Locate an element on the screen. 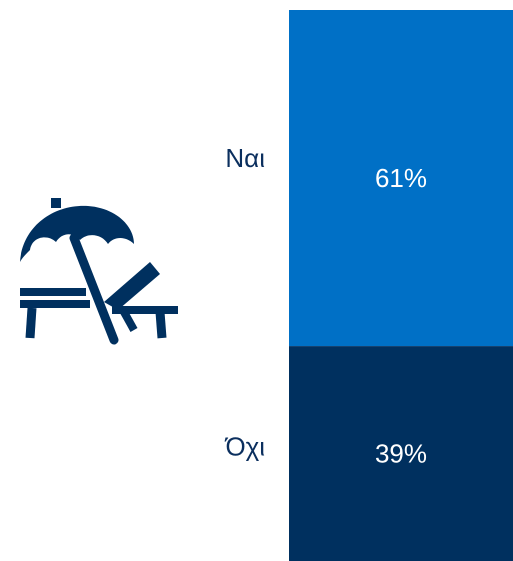  category-label-1: Όχι is located at coordinates (244, 447).